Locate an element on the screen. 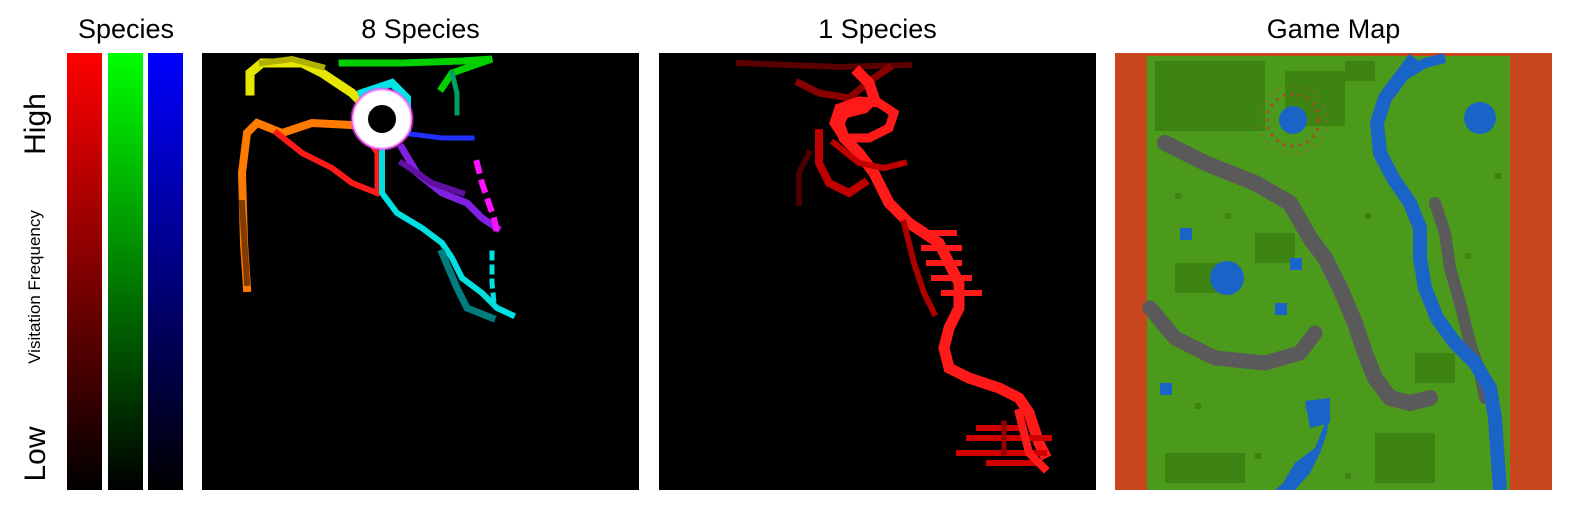 Image resolution: width=1594 pixels, height=516 pixels. high-label: High is located at coordinates (35, 124).